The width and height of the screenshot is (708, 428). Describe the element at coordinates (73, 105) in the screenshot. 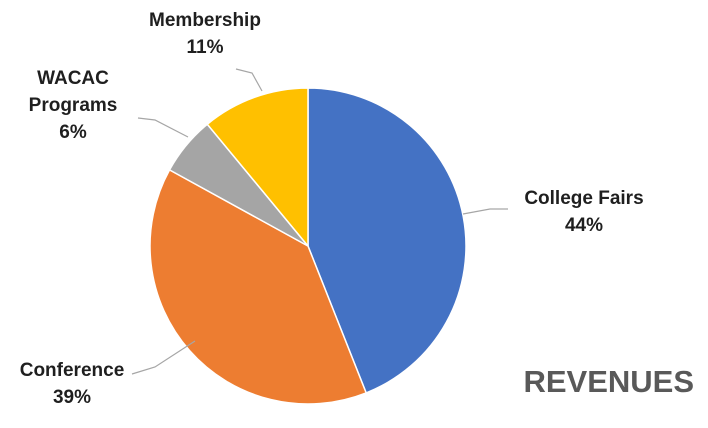

I see `slice-category-label: Programs` at that location.